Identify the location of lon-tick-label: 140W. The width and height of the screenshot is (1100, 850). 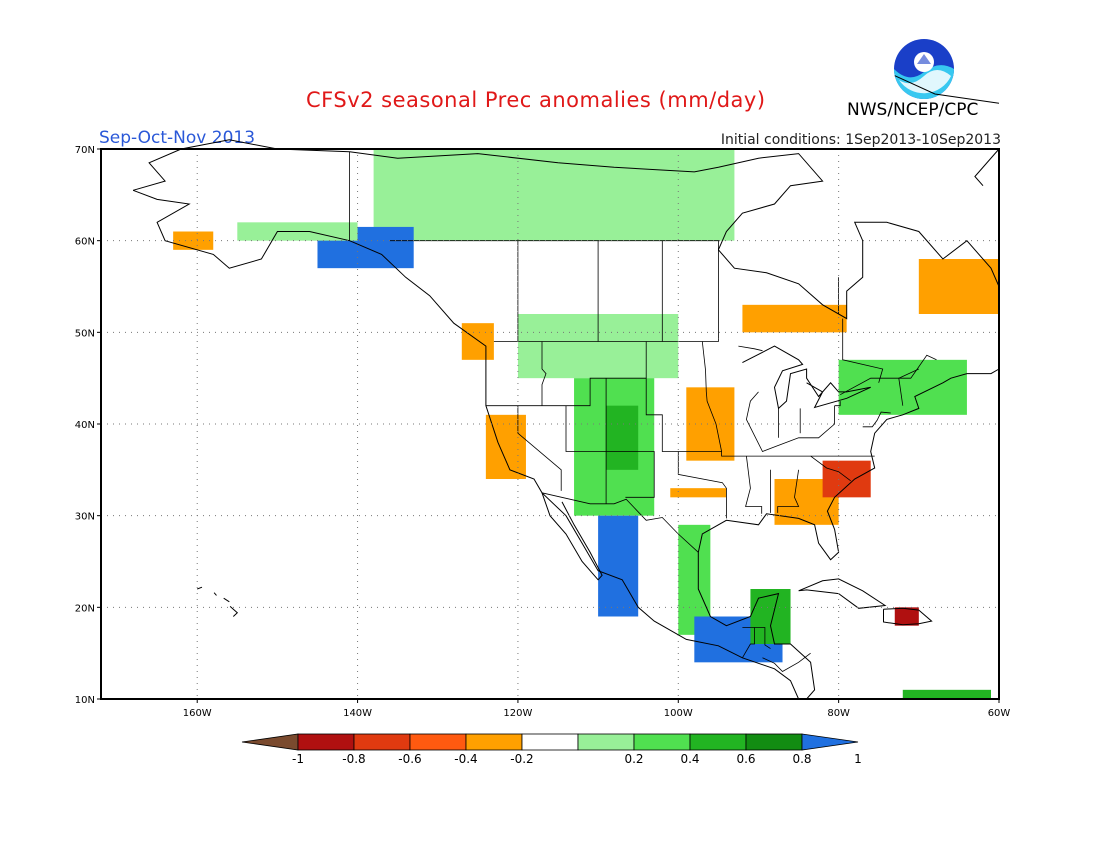
(357, 713).